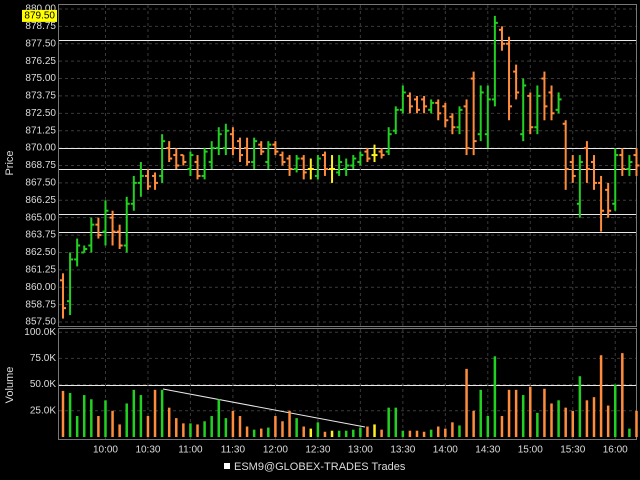  I want to click on x-tick-label: 11:00, so click(190, 450).